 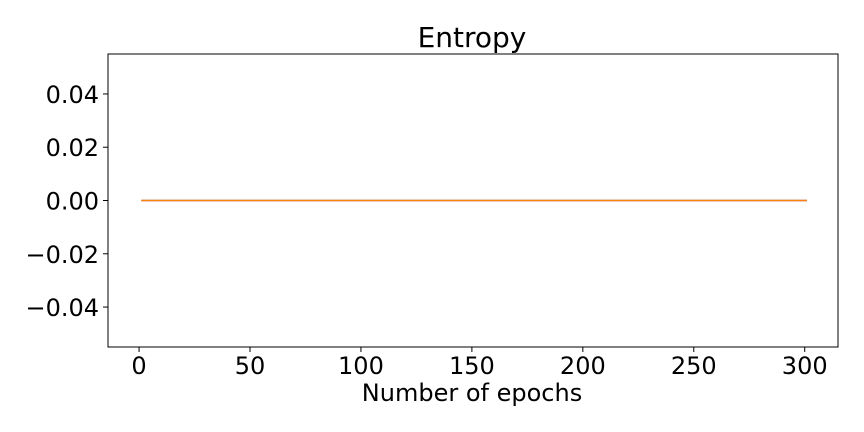 I want to click on chart-title: Entropy, so click(x=472, y=37).